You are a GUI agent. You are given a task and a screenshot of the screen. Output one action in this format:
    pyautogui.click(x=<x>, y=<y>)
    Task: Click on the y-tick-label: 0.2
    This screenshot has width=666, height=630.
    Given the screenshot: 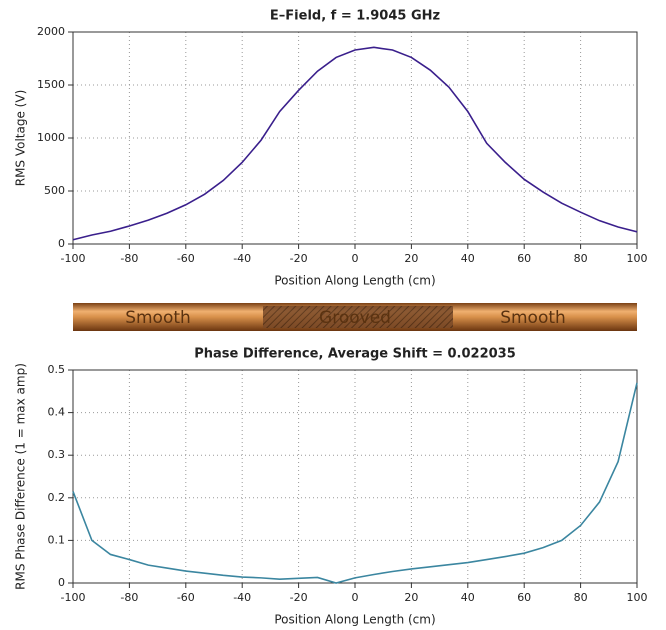 What is the action you would take?
    pyautogui.click(x=57, y=497)
    